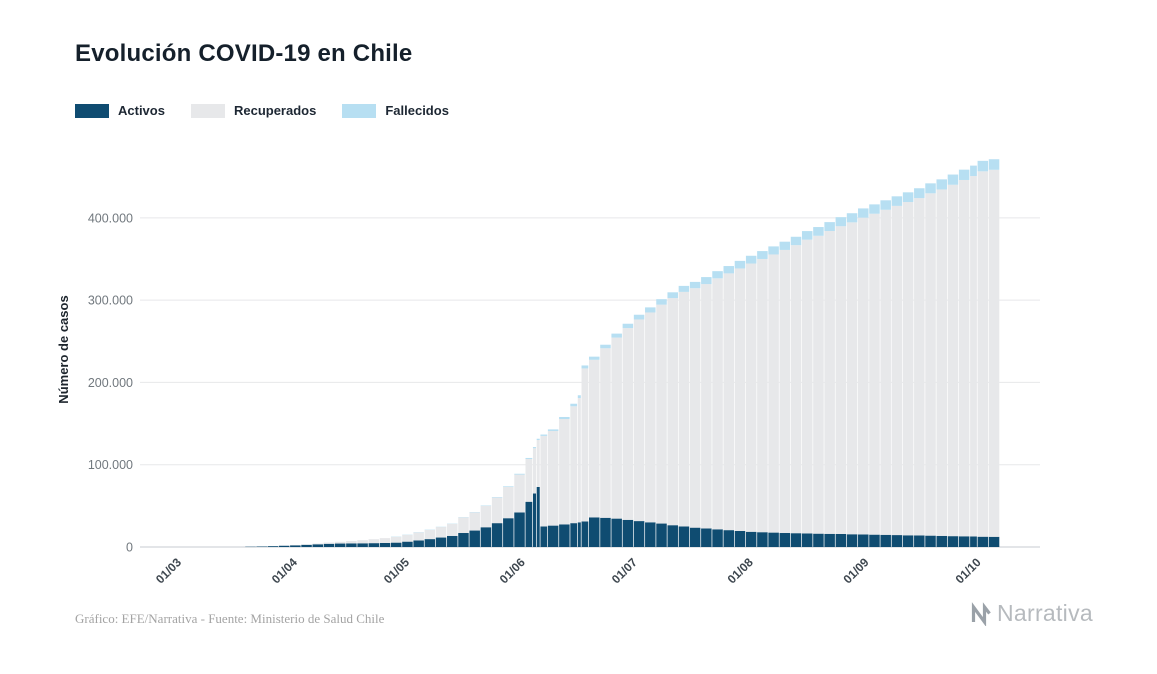 The height and width of the screenshot is (674, 1157). Describe the element at coordinates (396, 570) in the screenshot. I see `x-tick-label: 01/05` at that location.